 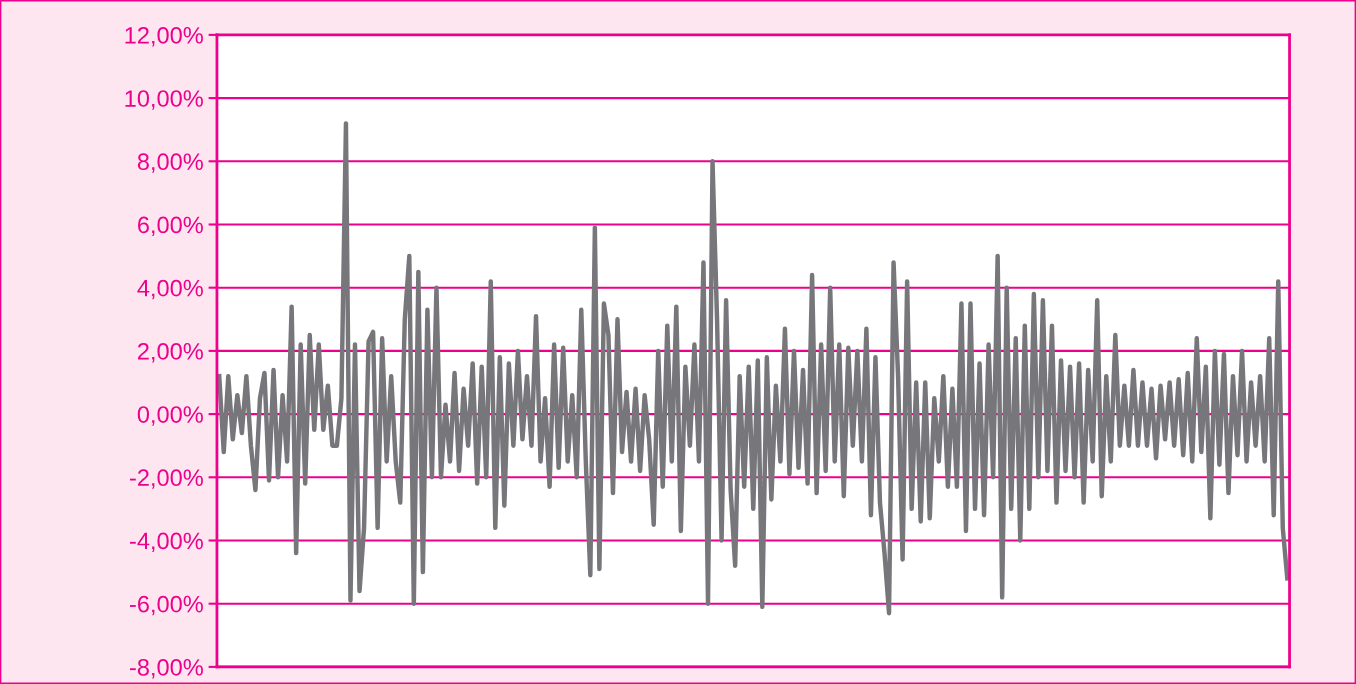 I want to click on y-tick-label: 12,00%, so click(x=164, y=36).